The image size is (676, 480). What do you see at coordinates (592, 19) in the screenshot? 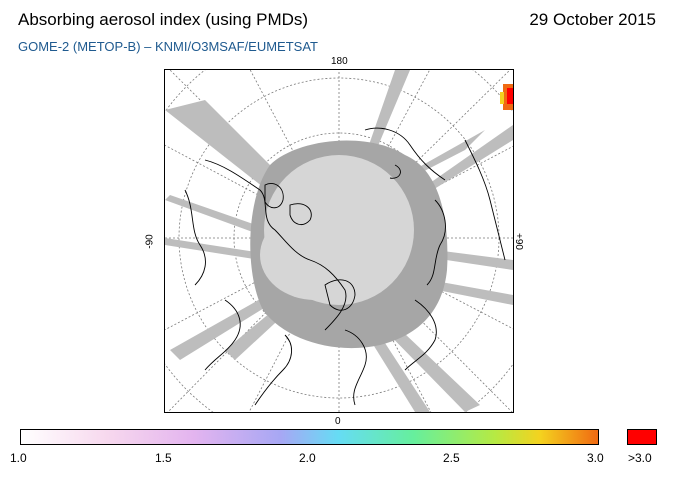
I see `map-date: 29 October 2015` at bounding box center [592, 19].